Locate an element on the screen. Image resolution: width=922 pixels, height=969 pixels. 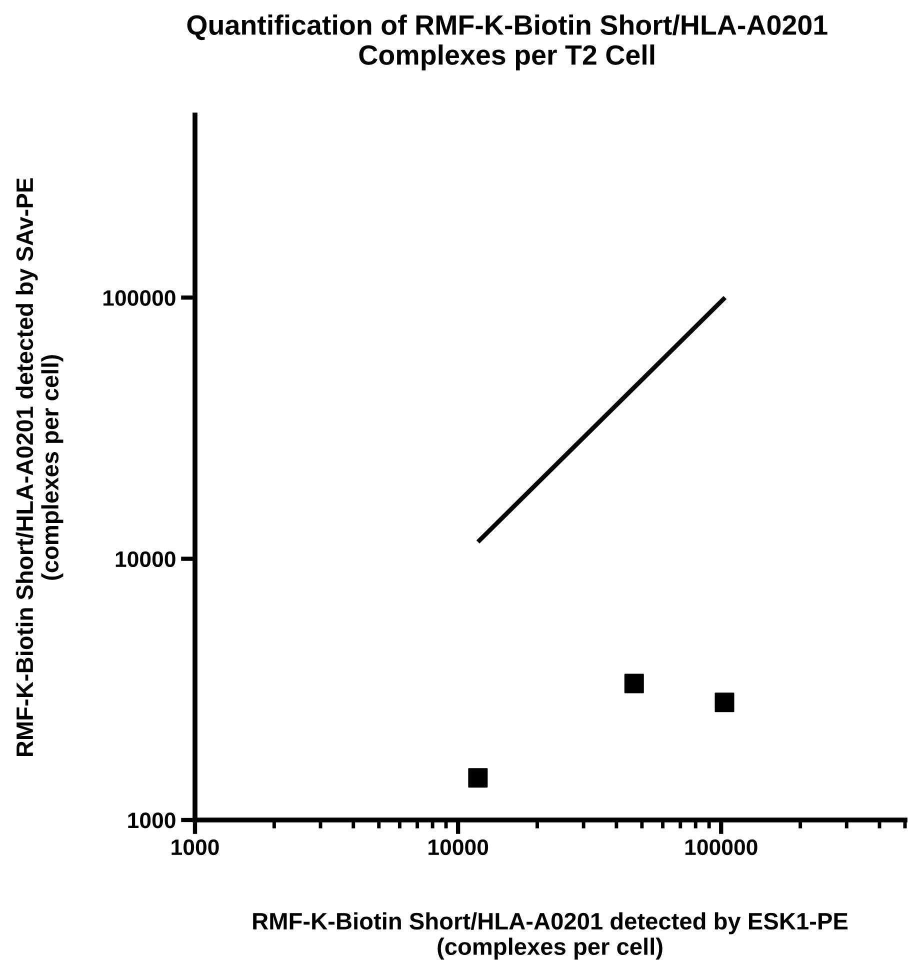
x-tick-label: 1000 is located at coordinates (195, 847).